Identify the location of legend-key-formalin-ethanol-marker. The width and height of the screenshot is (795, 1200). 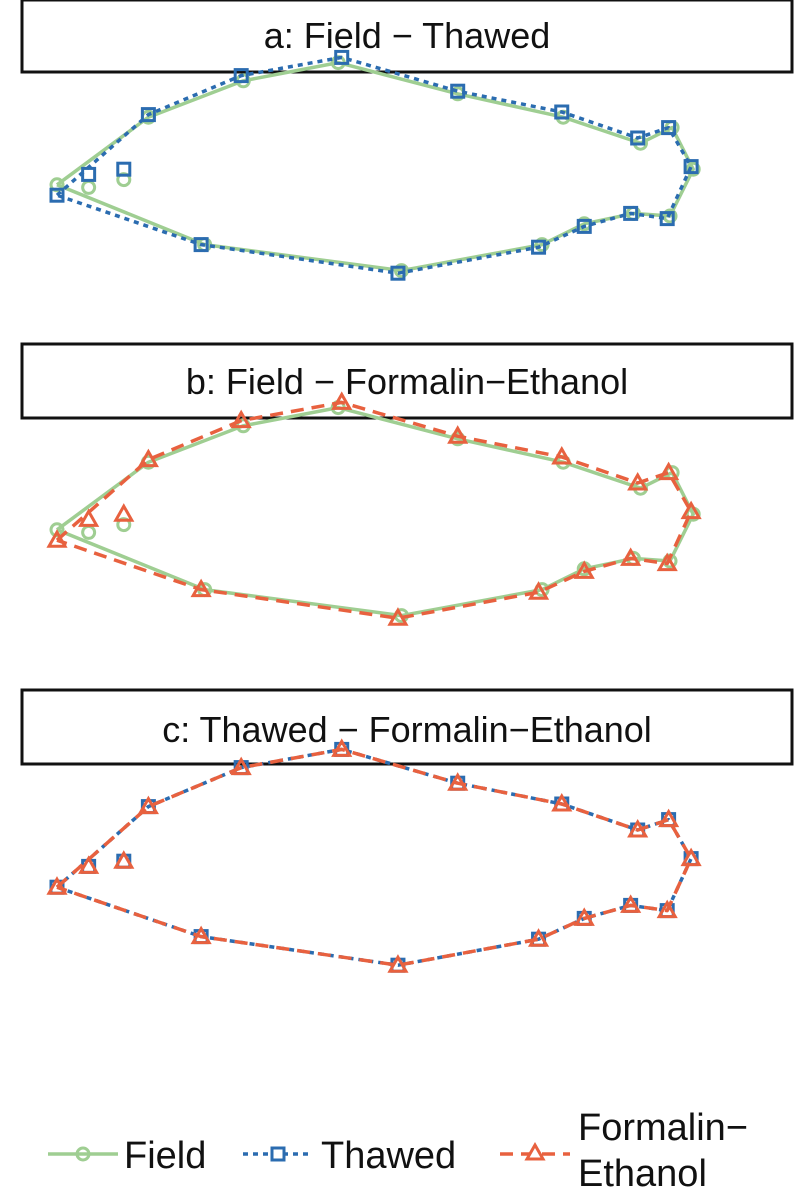
(535, 1151).